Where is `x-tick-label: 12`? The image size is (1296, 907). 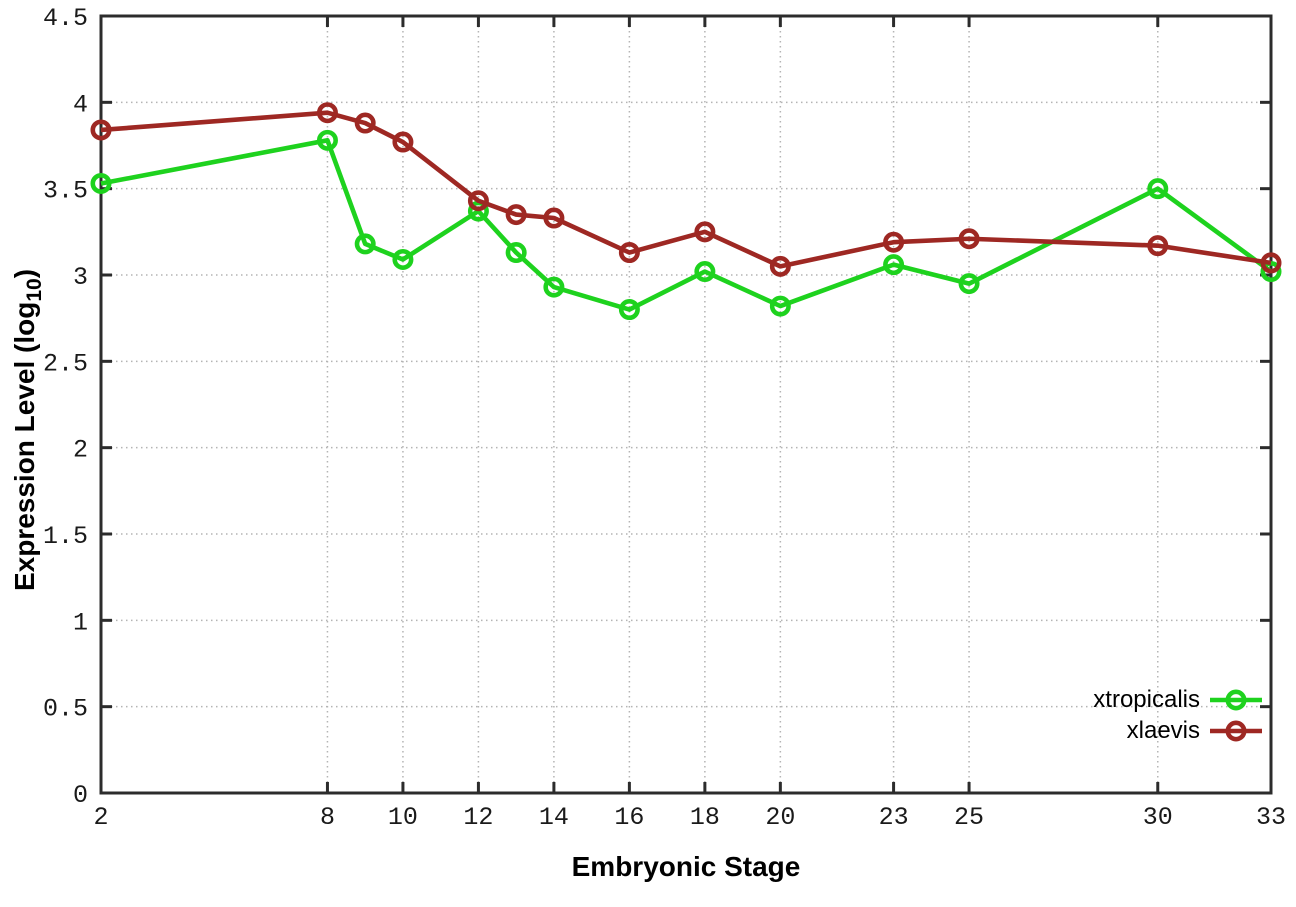 x-tick-label: 12 is located at coordinates (478, 817).